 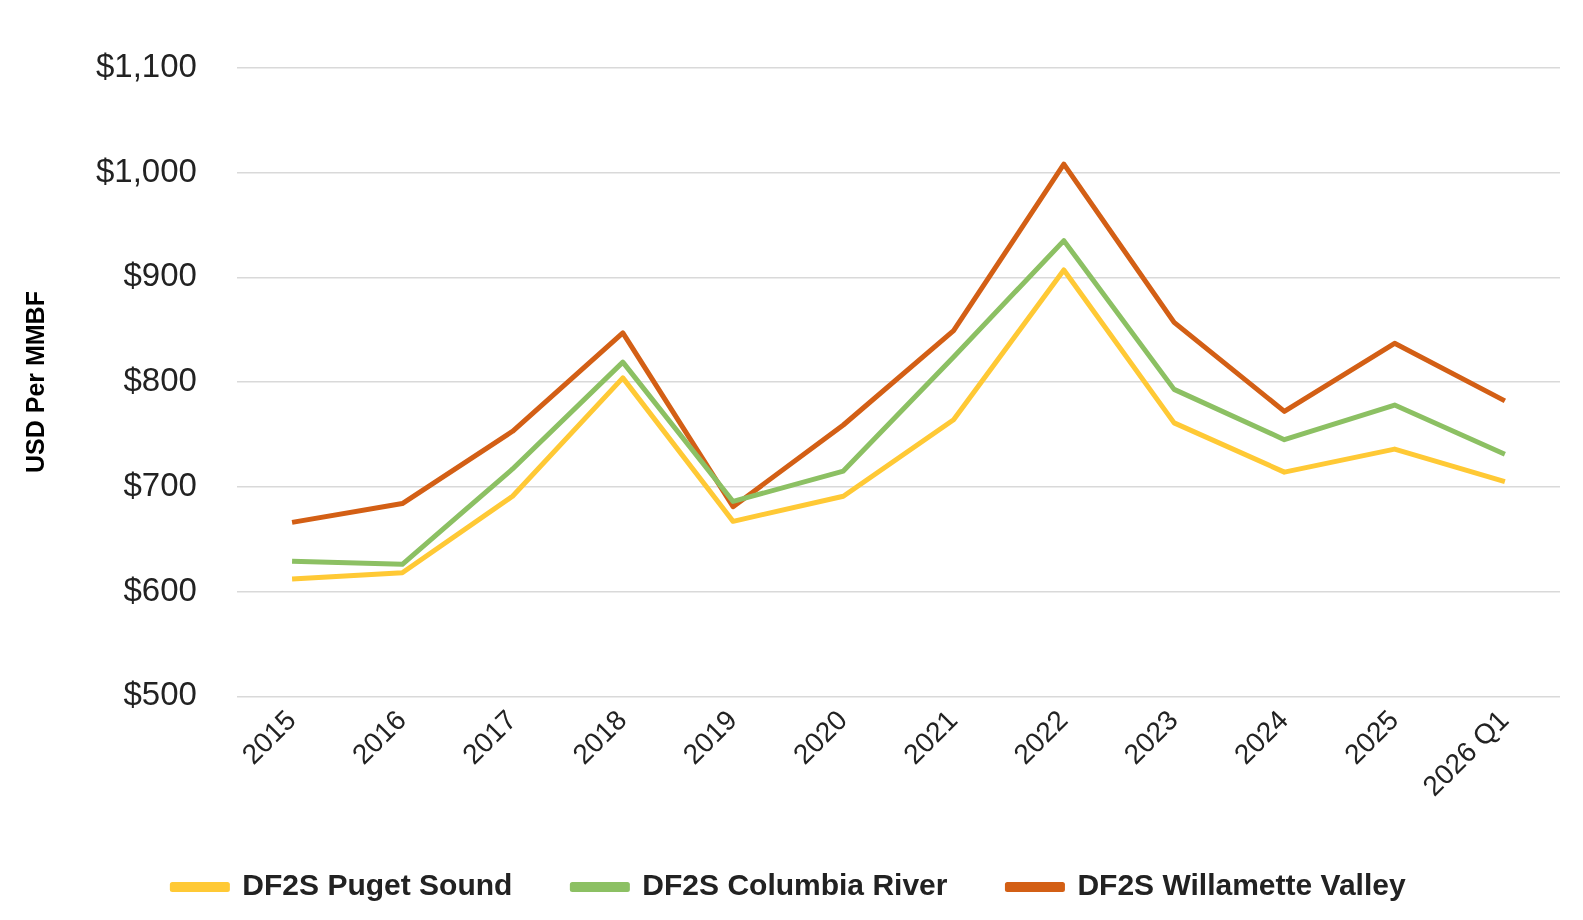 What do you see at coordinates (160, 589) in the screenshot?
I see `y-tick-label: $600` at bounding box center [160, 589].